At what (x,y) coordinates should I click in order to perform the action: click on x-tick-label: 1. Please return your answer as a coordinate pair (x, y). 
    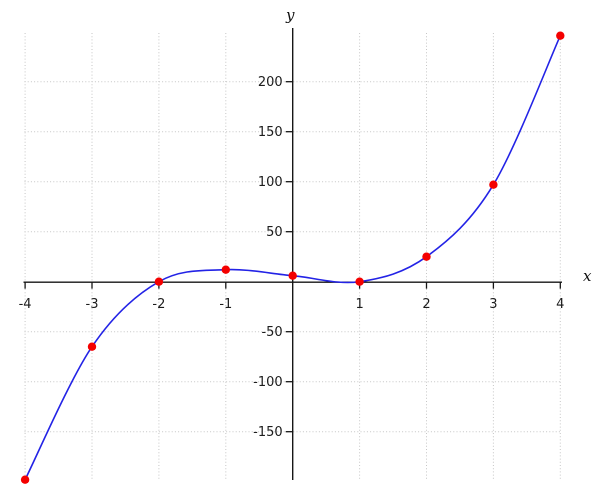
    Looking at the image, I should click on (359, 304).